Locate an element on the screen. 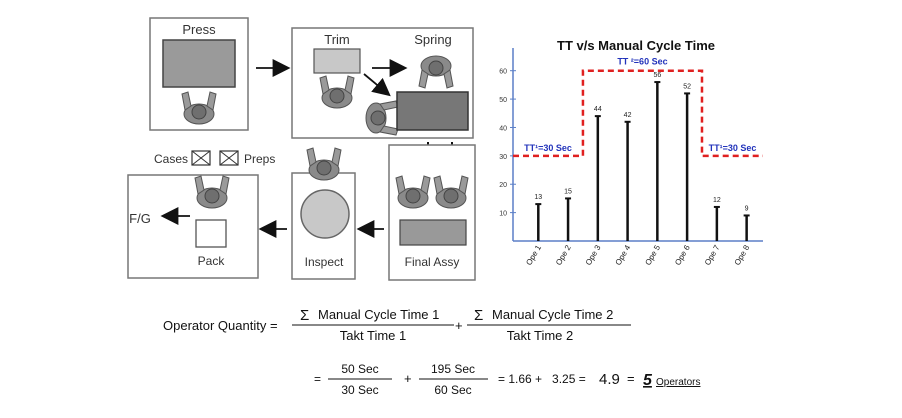 This screenshot has width=902, height=418. inspect-table is located at coordinates (325, 214).